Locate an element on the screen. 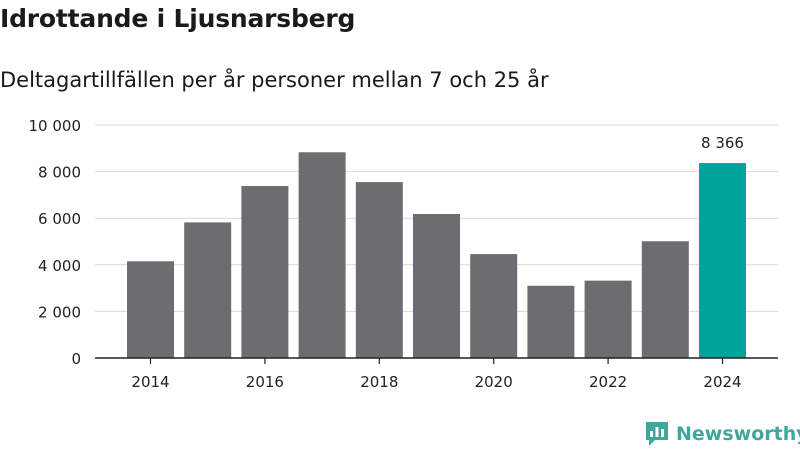 This screenshot has height=450, width=800. bar-2018 is located at coordinates (379, 270).